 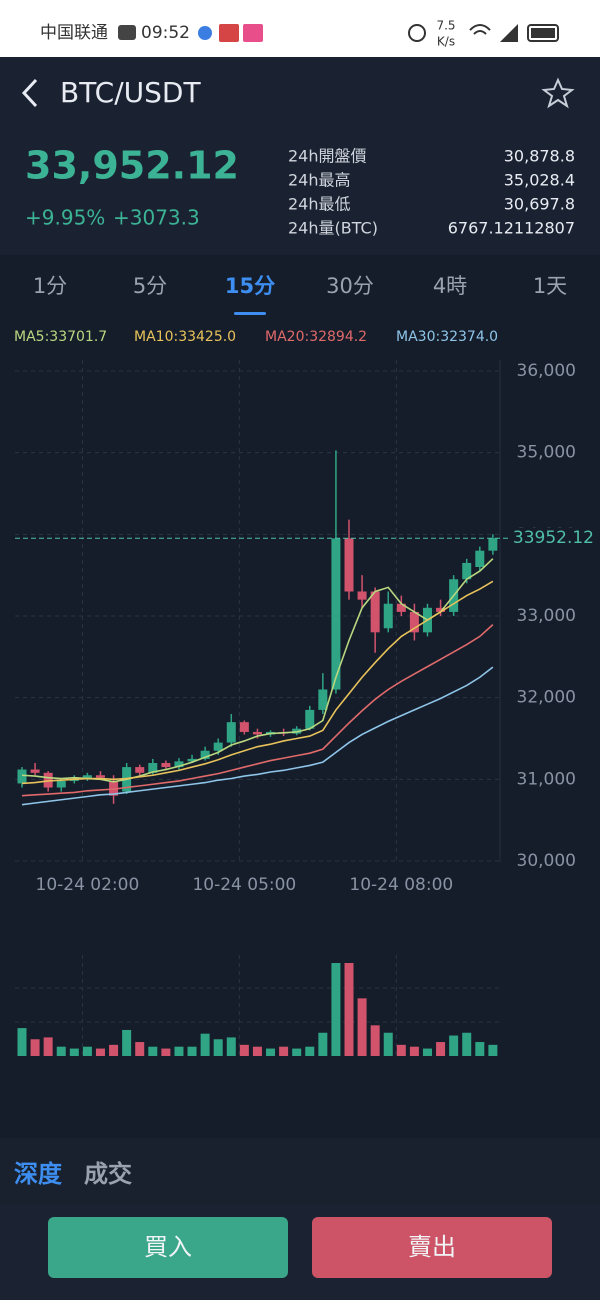 I want to click on buy-button, so click(x=168, y=1247).